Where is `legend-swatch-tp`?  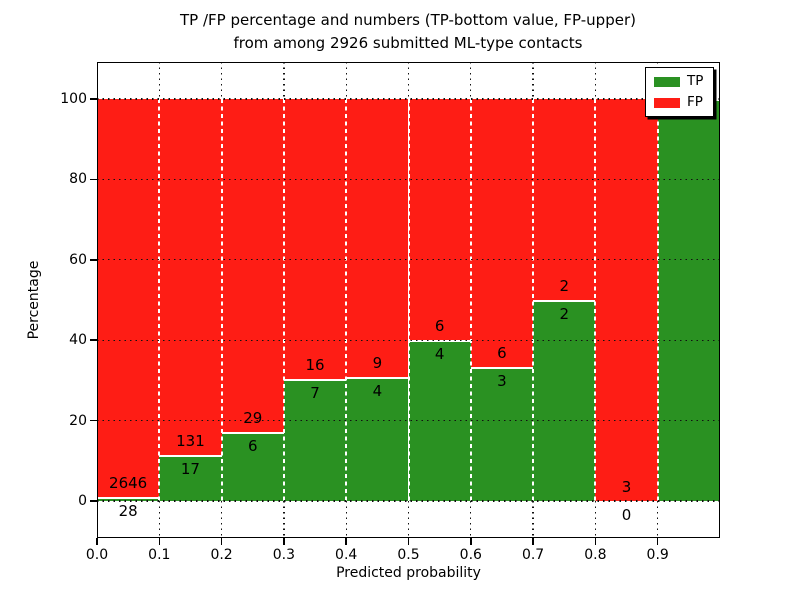
legend-swatch-tp is located at coordinates (667, 81).